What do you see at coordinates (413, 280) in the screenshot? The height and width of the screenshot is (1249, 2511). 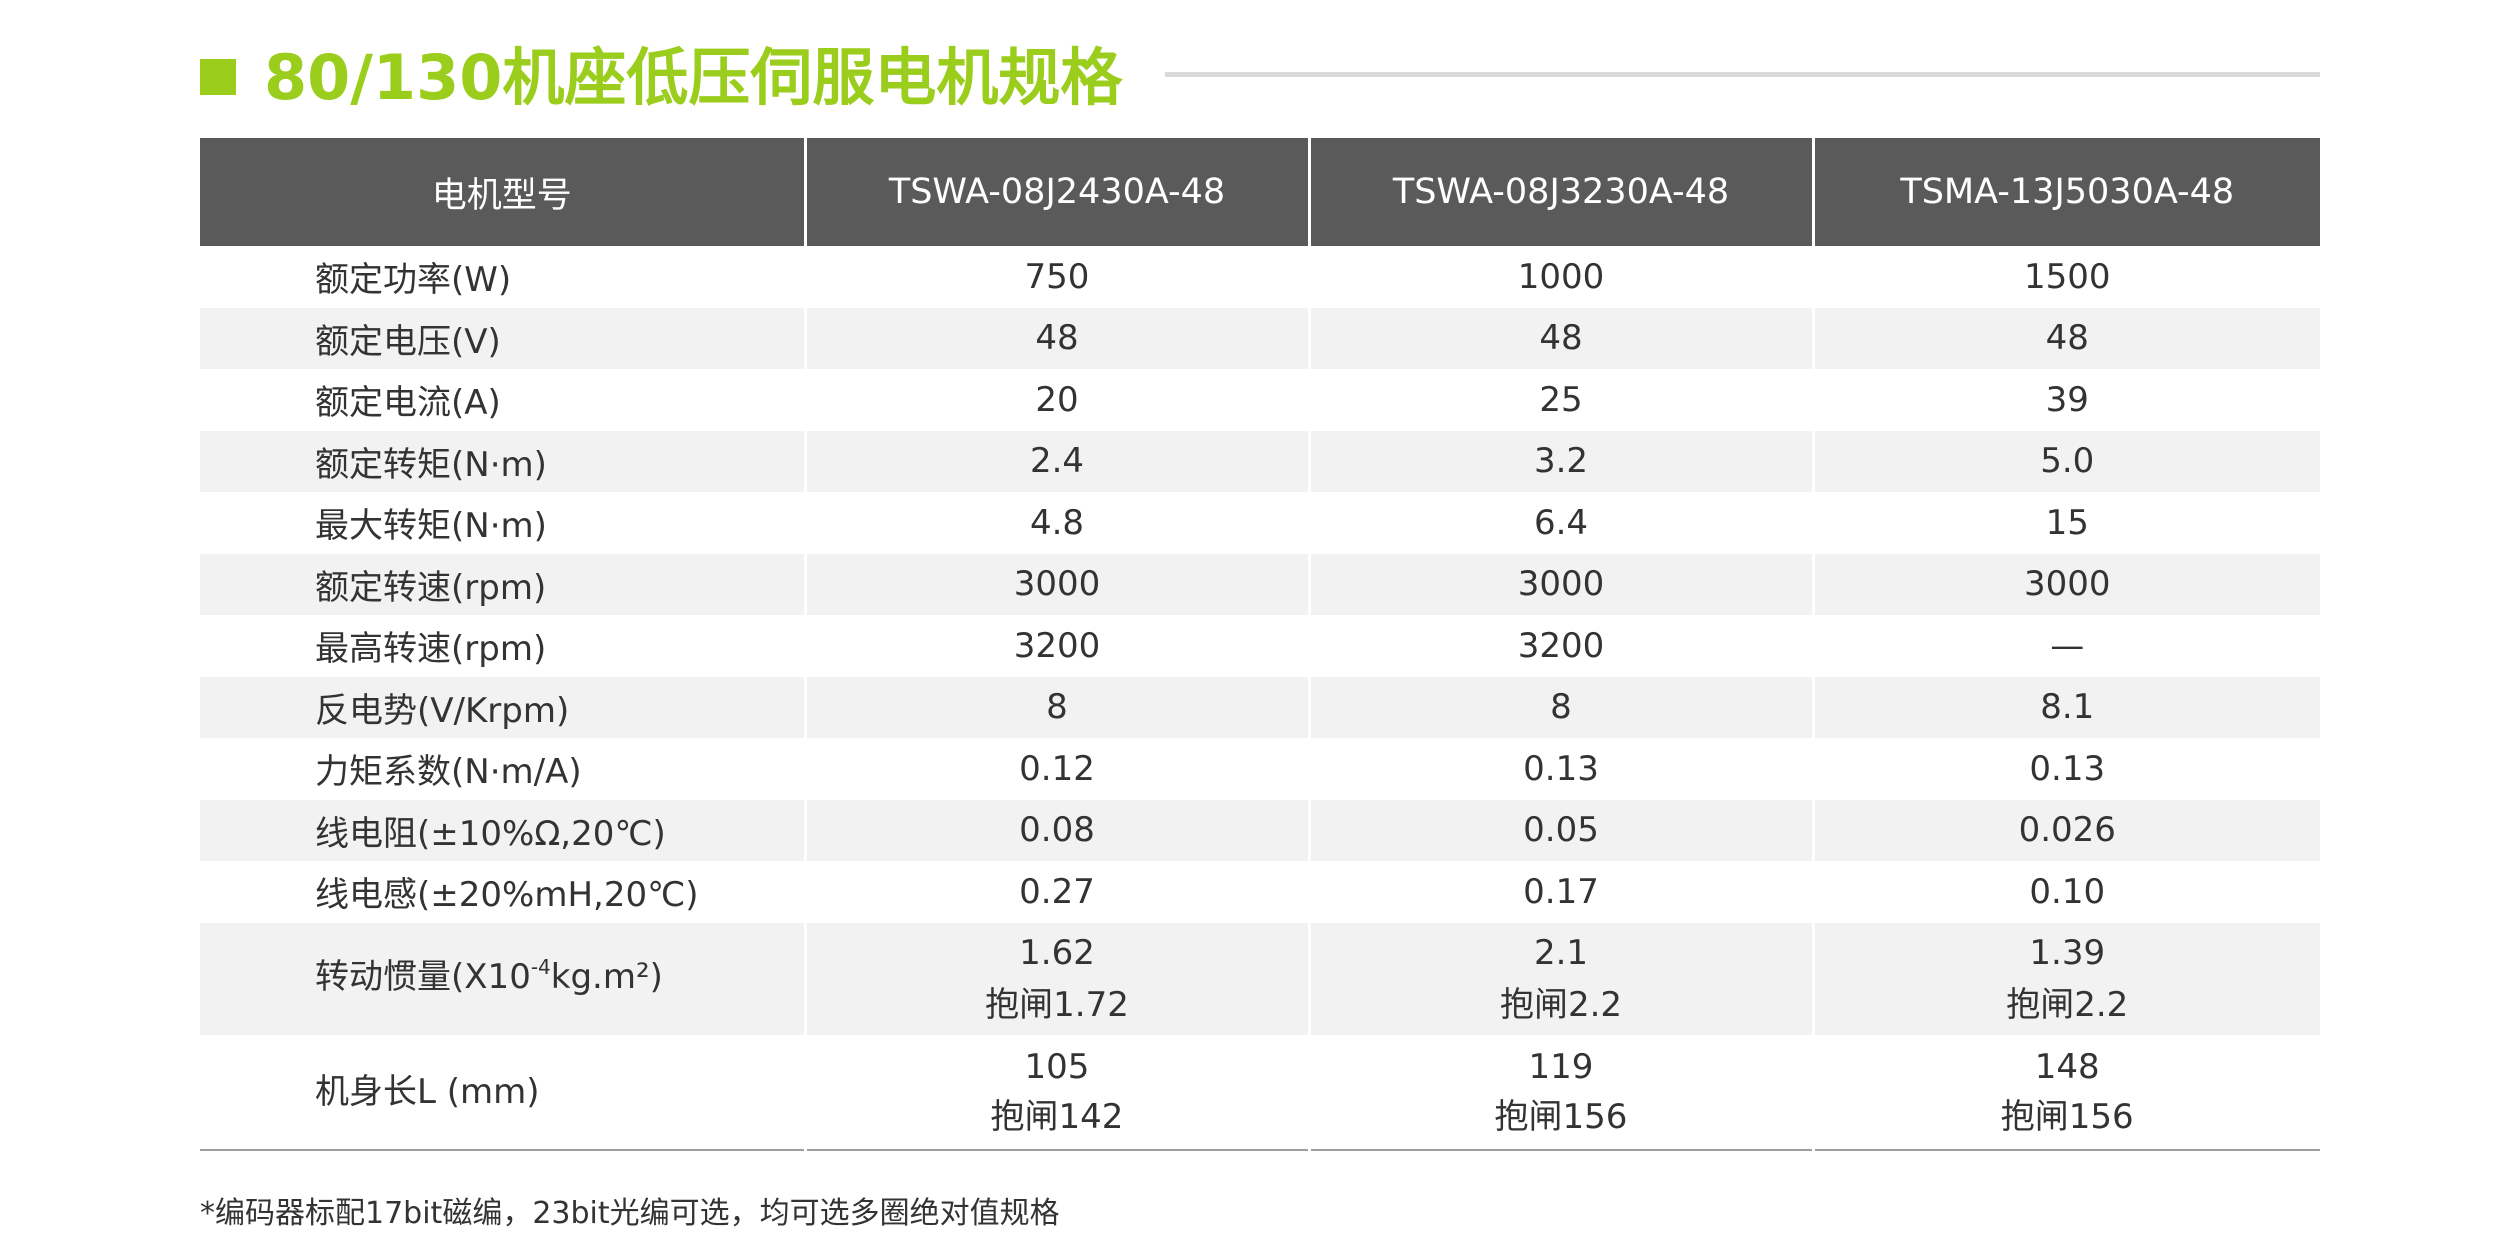 I see `row-label: 额定功率(W)` at bounding box center [413, 280].